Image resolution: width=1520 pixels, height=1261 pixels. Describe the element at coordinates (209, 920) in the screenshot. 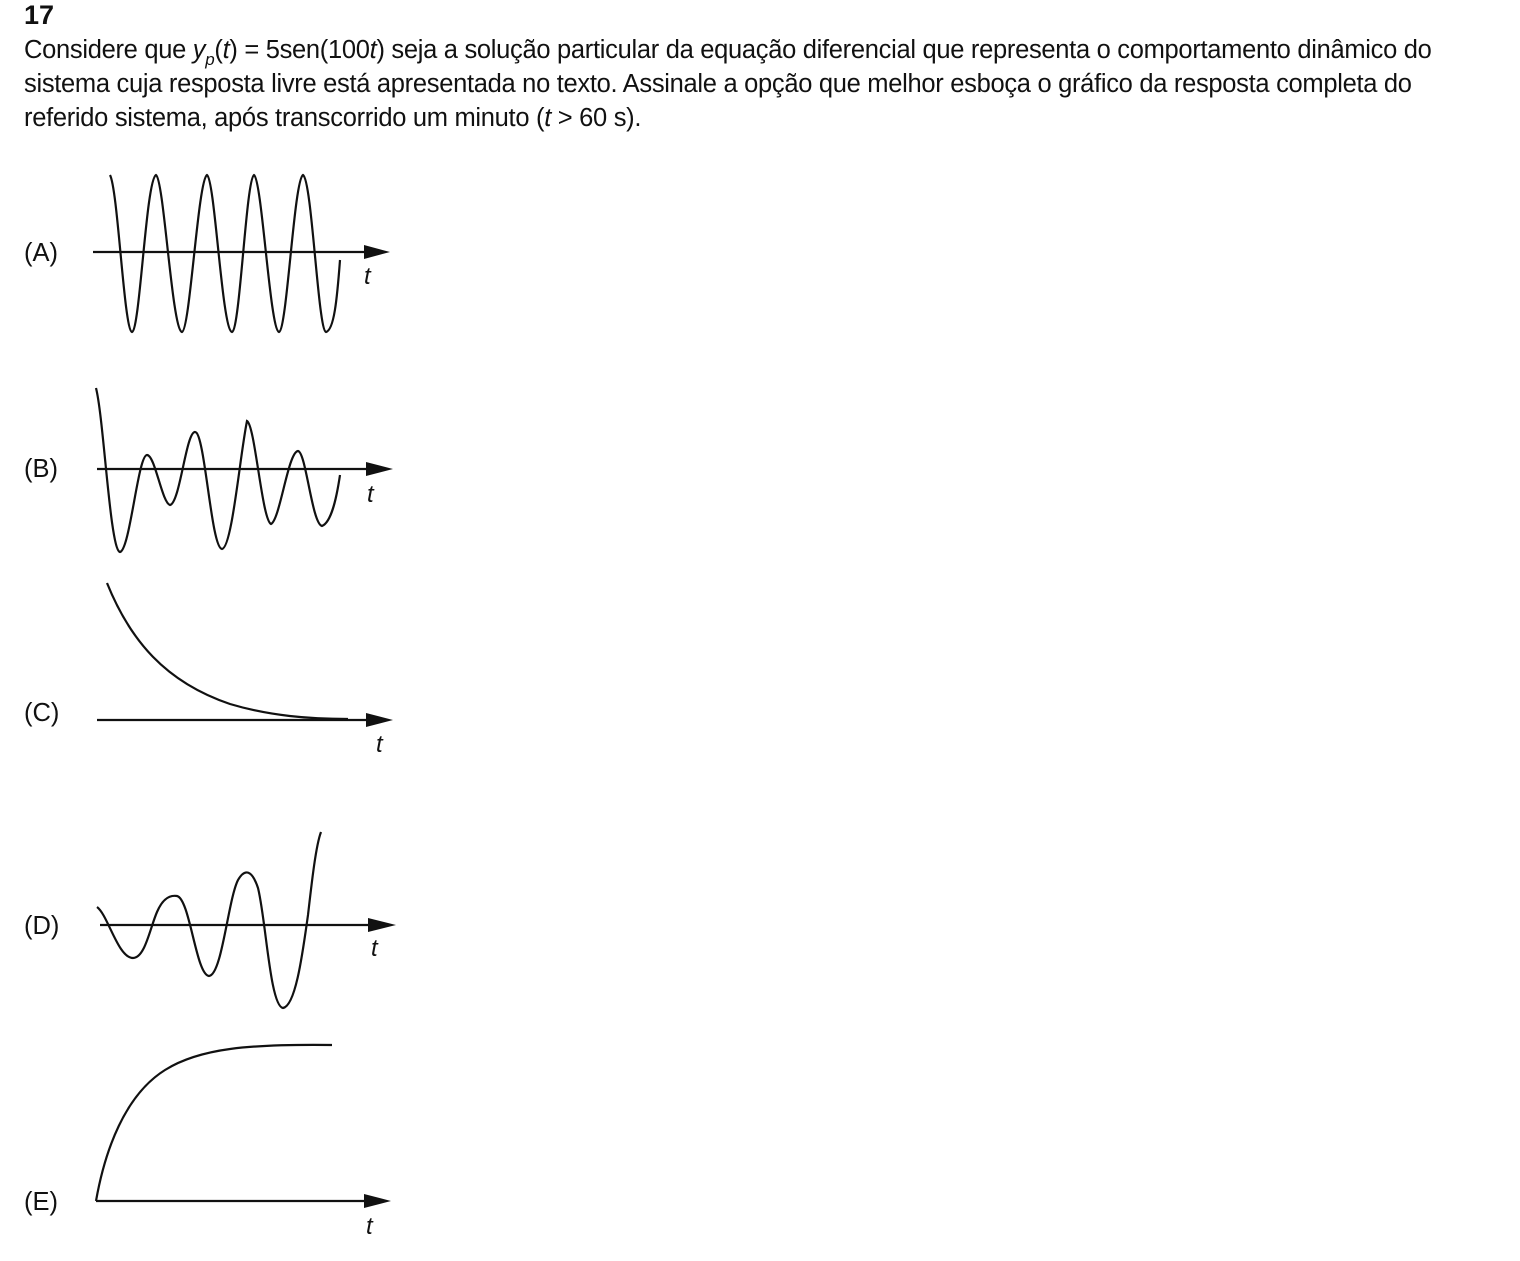

I see `graph-d-curve` at that location.